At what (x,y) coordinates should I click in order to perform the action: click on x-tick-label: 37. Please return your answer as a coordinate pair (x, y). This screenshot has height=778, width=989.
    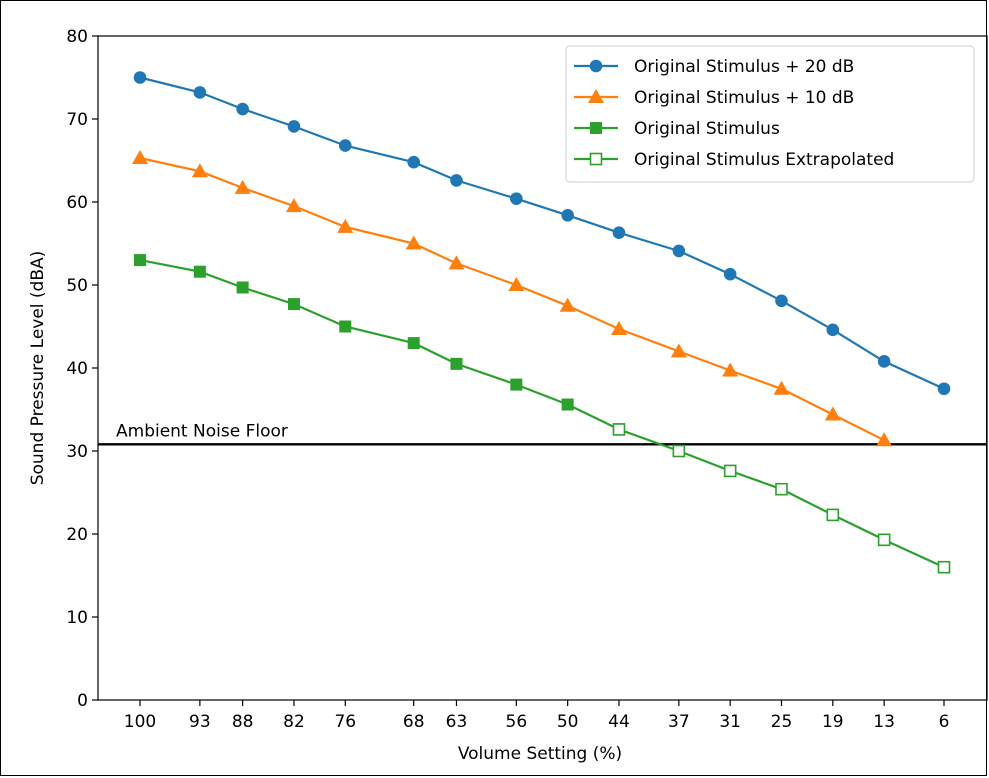
    Looking at the image, I should click on (679, 722).